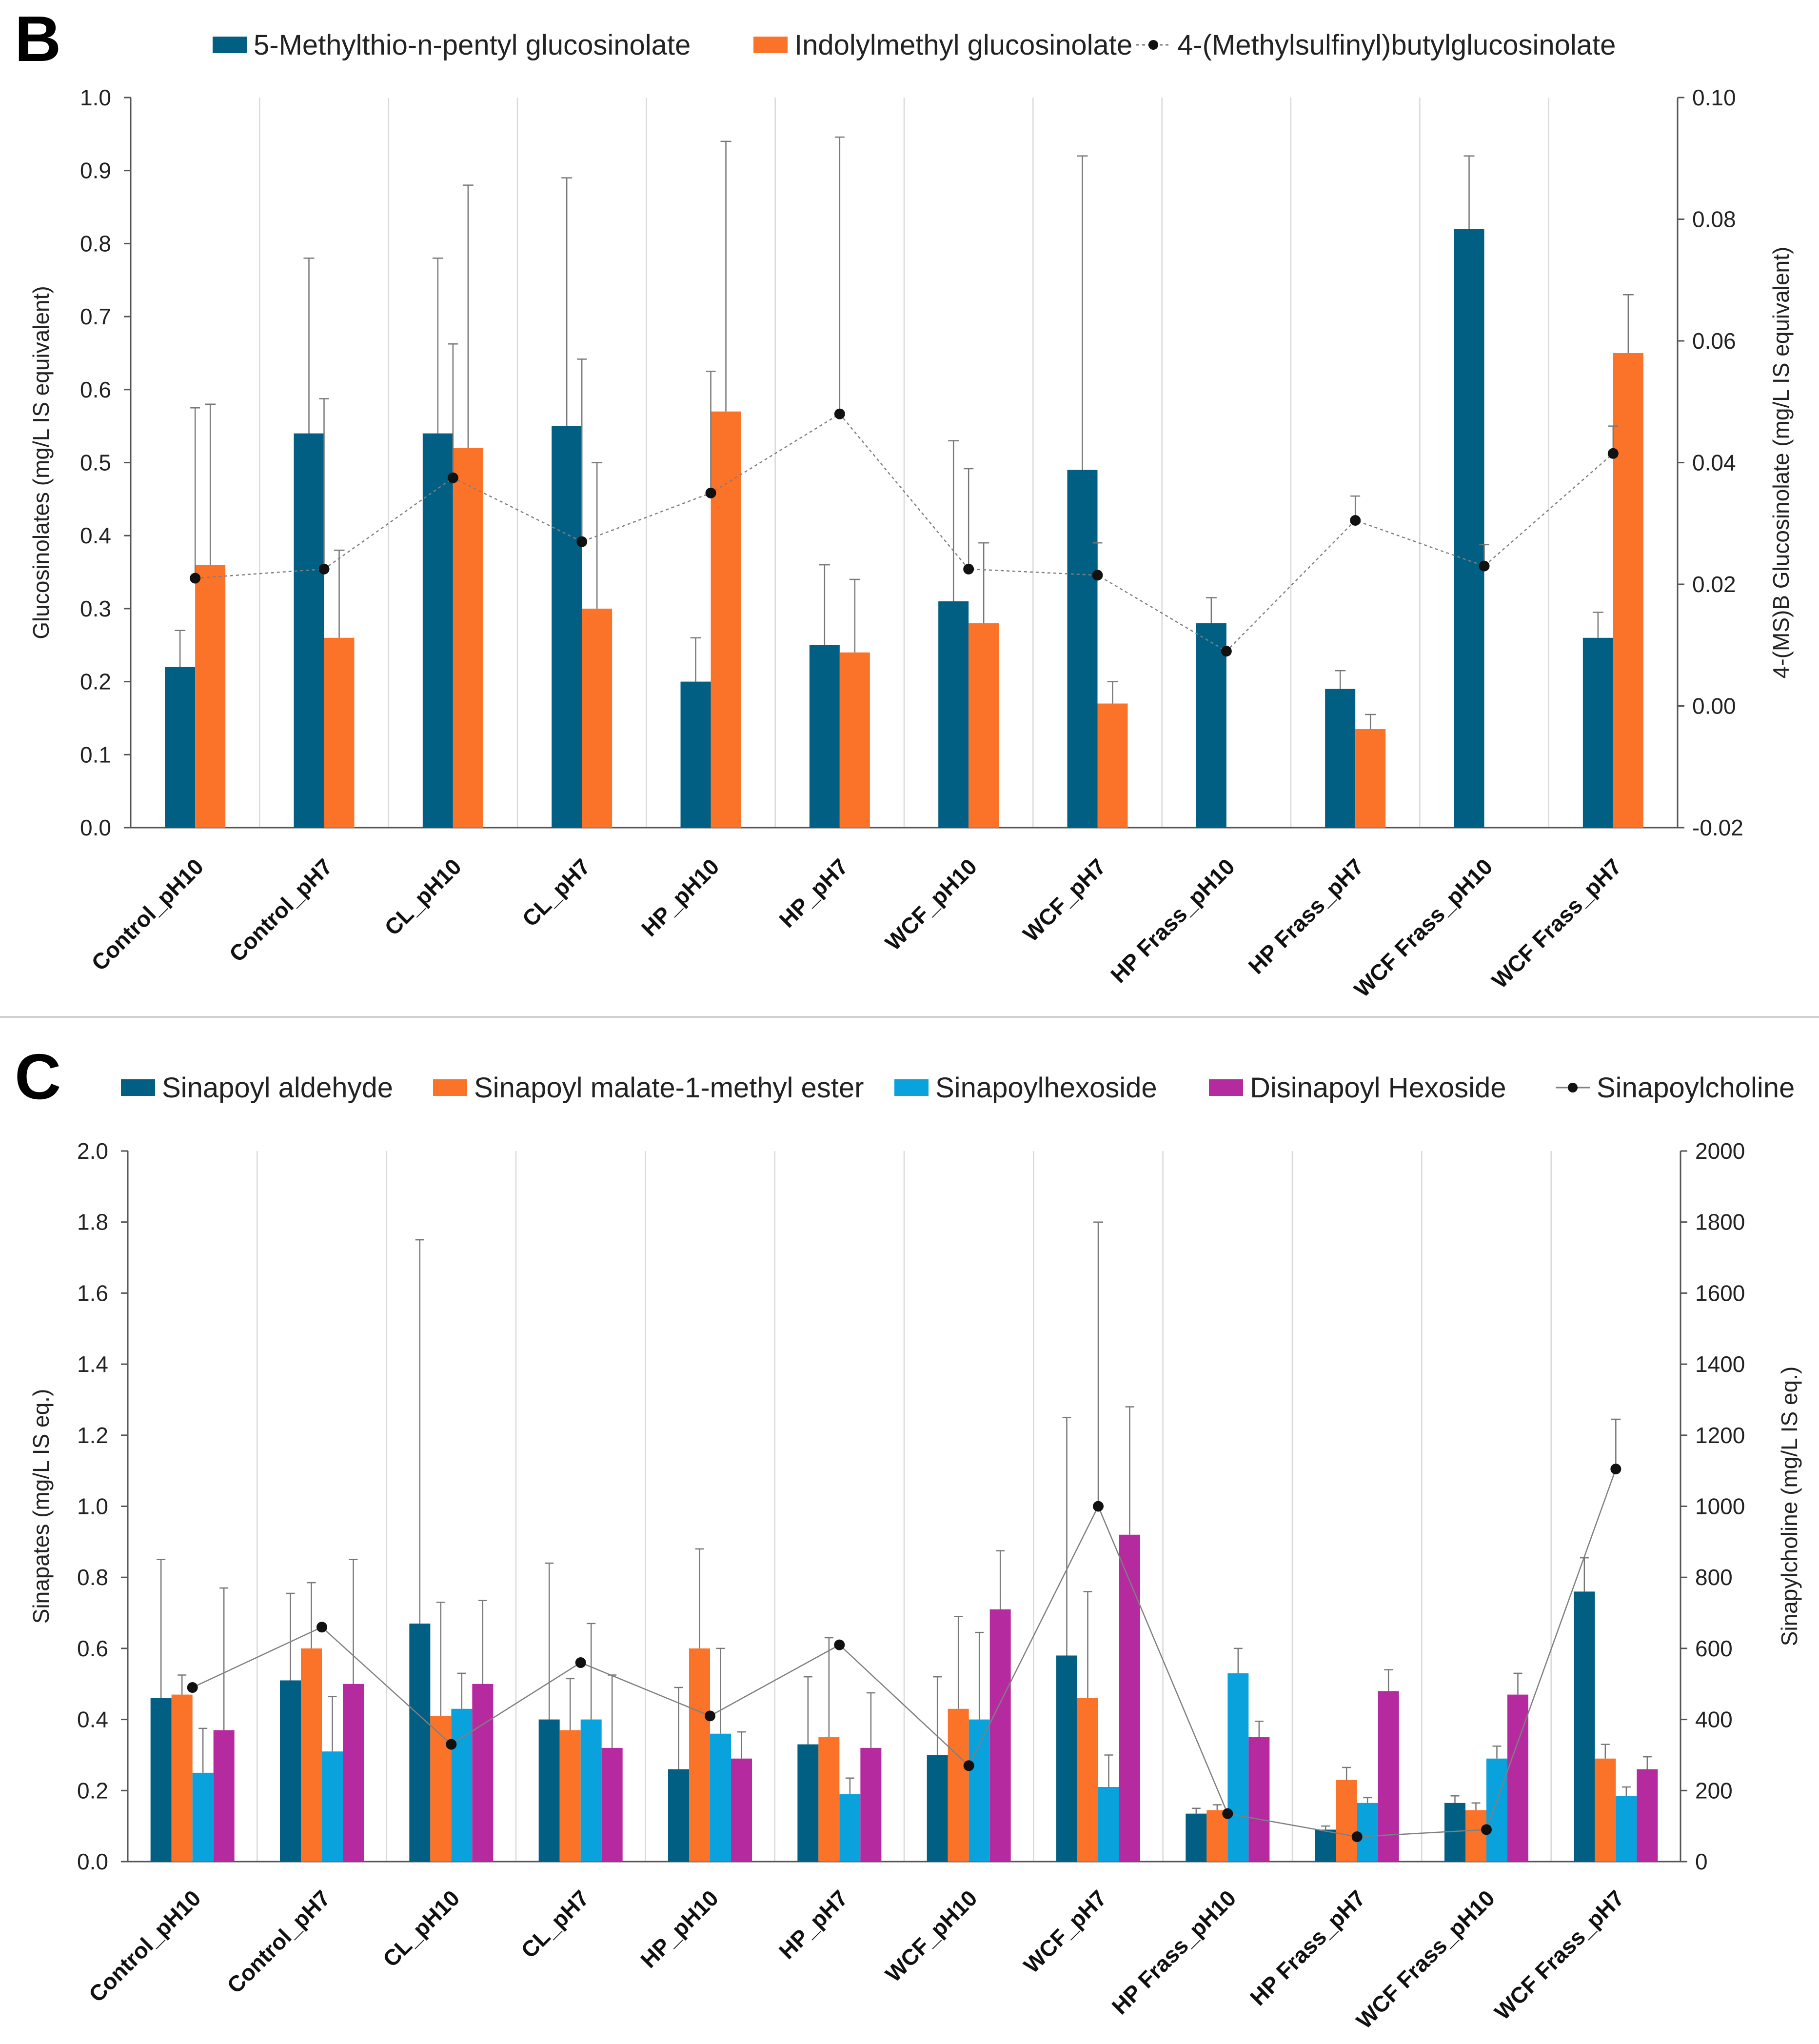  What do you see at coordinates (1702, 1861) in the screenshot?
I see `y2-tick-label: 0` at bounding box center [1702, 1861].